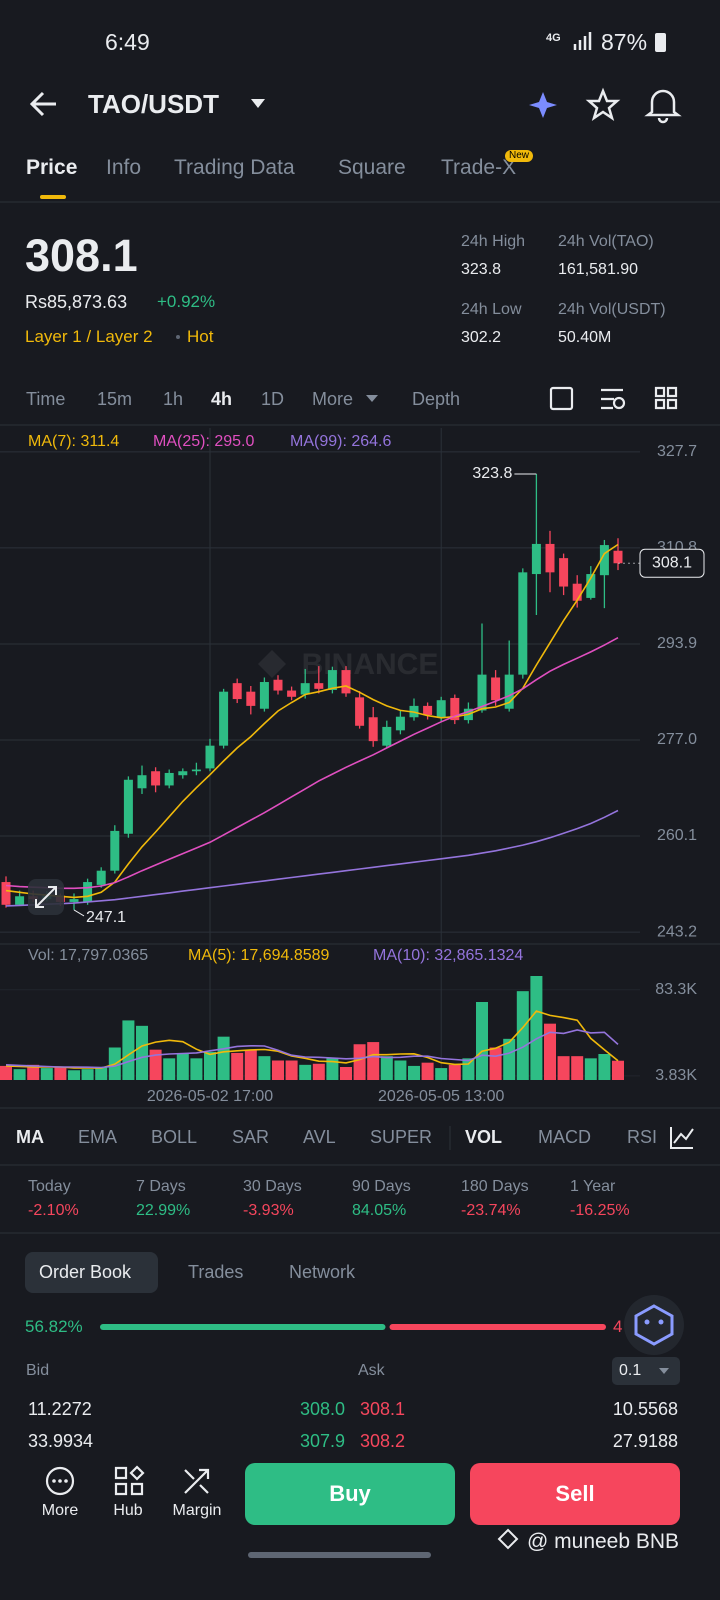 Image resolution: width=720 pixels, height=1600 pixels. I want to click on pair-dropdown, so click(258, 103).